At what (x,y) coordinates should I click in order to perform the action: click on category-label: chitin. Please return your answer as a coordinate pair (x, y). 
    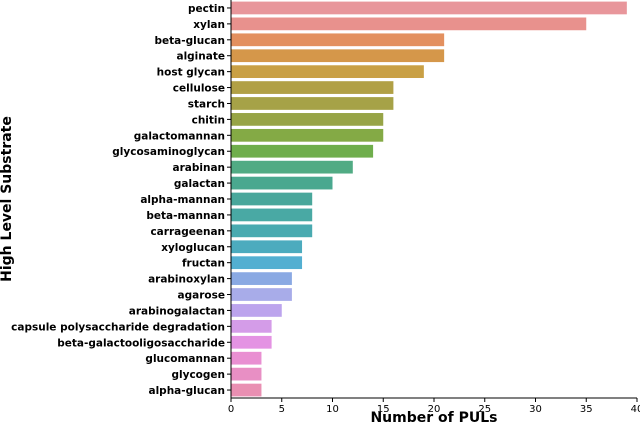
    Looking at the image, I should click on (208, 120).